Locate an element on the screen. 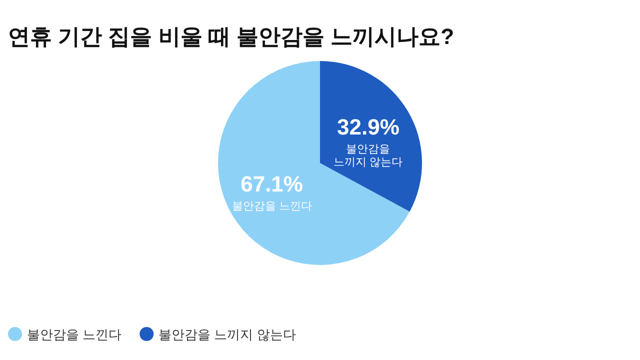  legend-label: 불안감을 느끼지 않는다 is located at coordinates (227, 334).